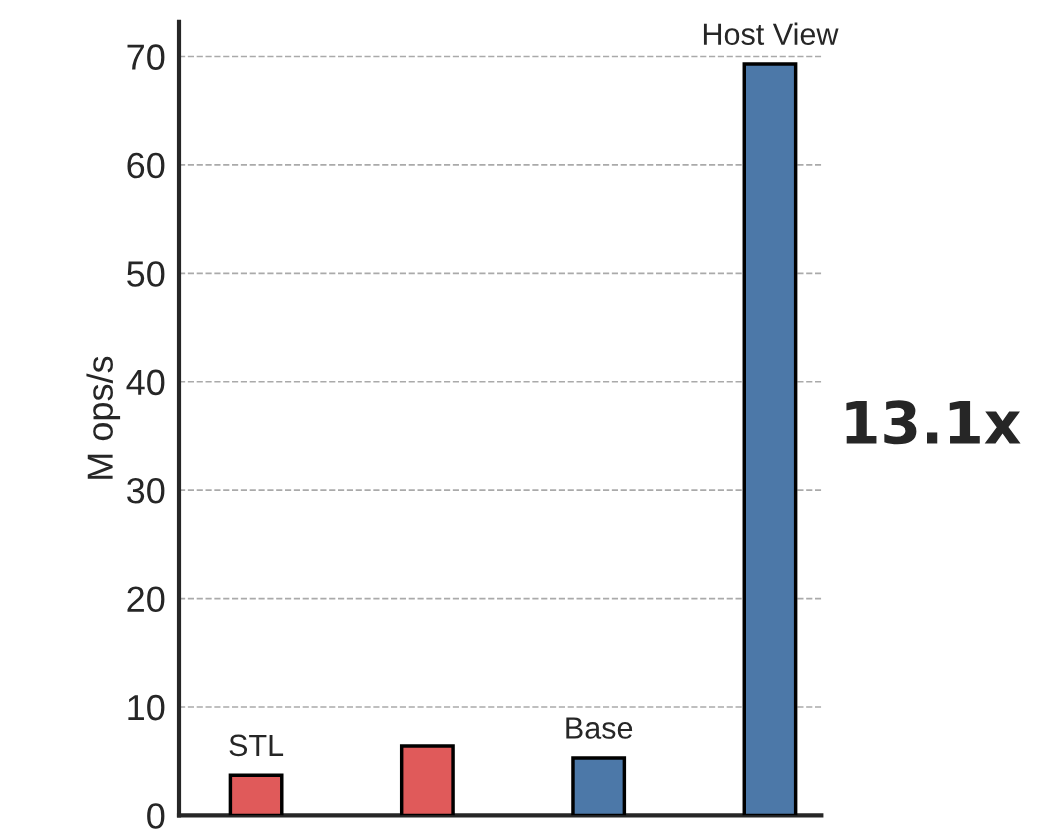 The width and height of the screenshot is (1053, 838). I want to click on x-tick-label: STL, so click(256, 745).